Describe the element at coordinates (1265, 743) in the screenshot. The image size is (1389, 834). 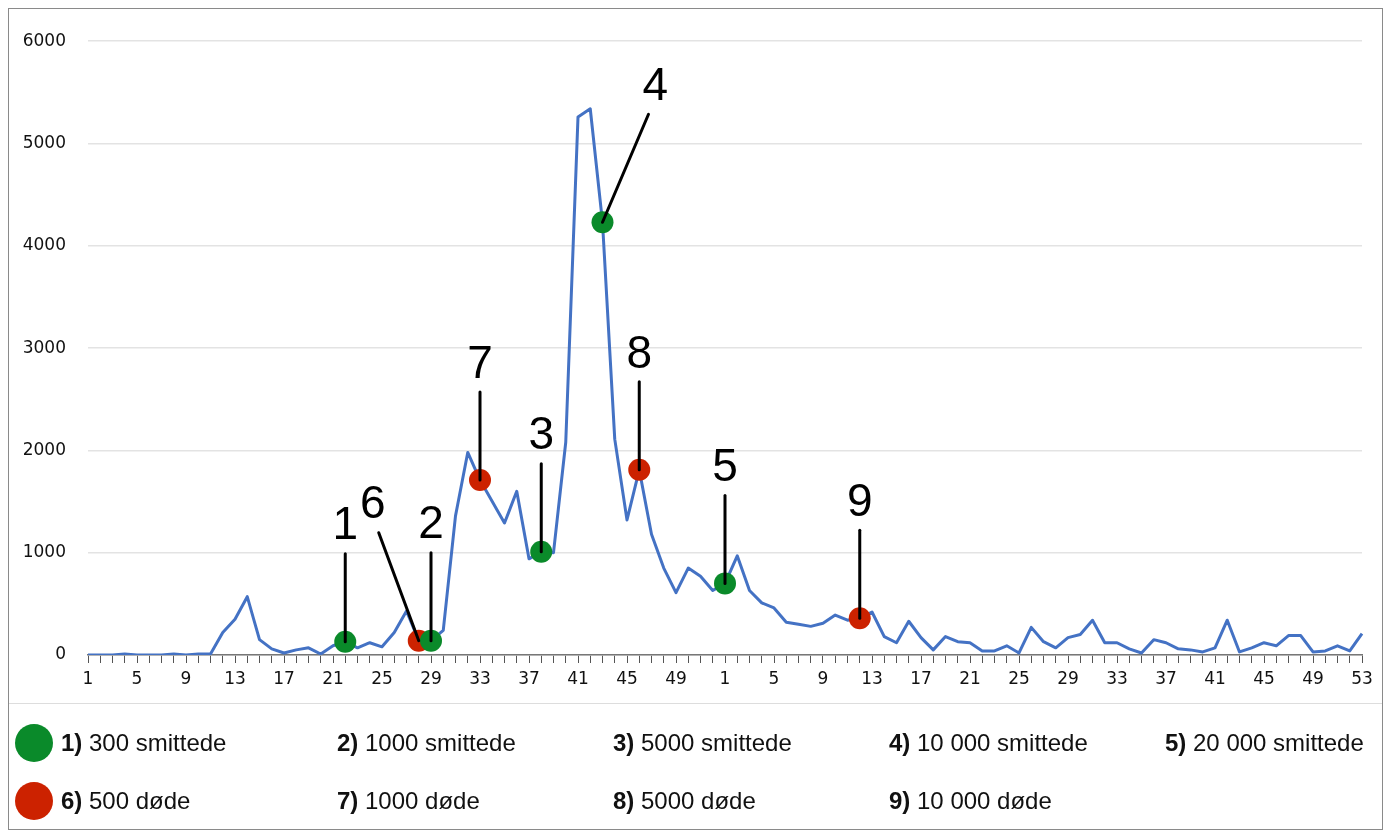
I see `text: 5) 20 000 smittede` at that location.